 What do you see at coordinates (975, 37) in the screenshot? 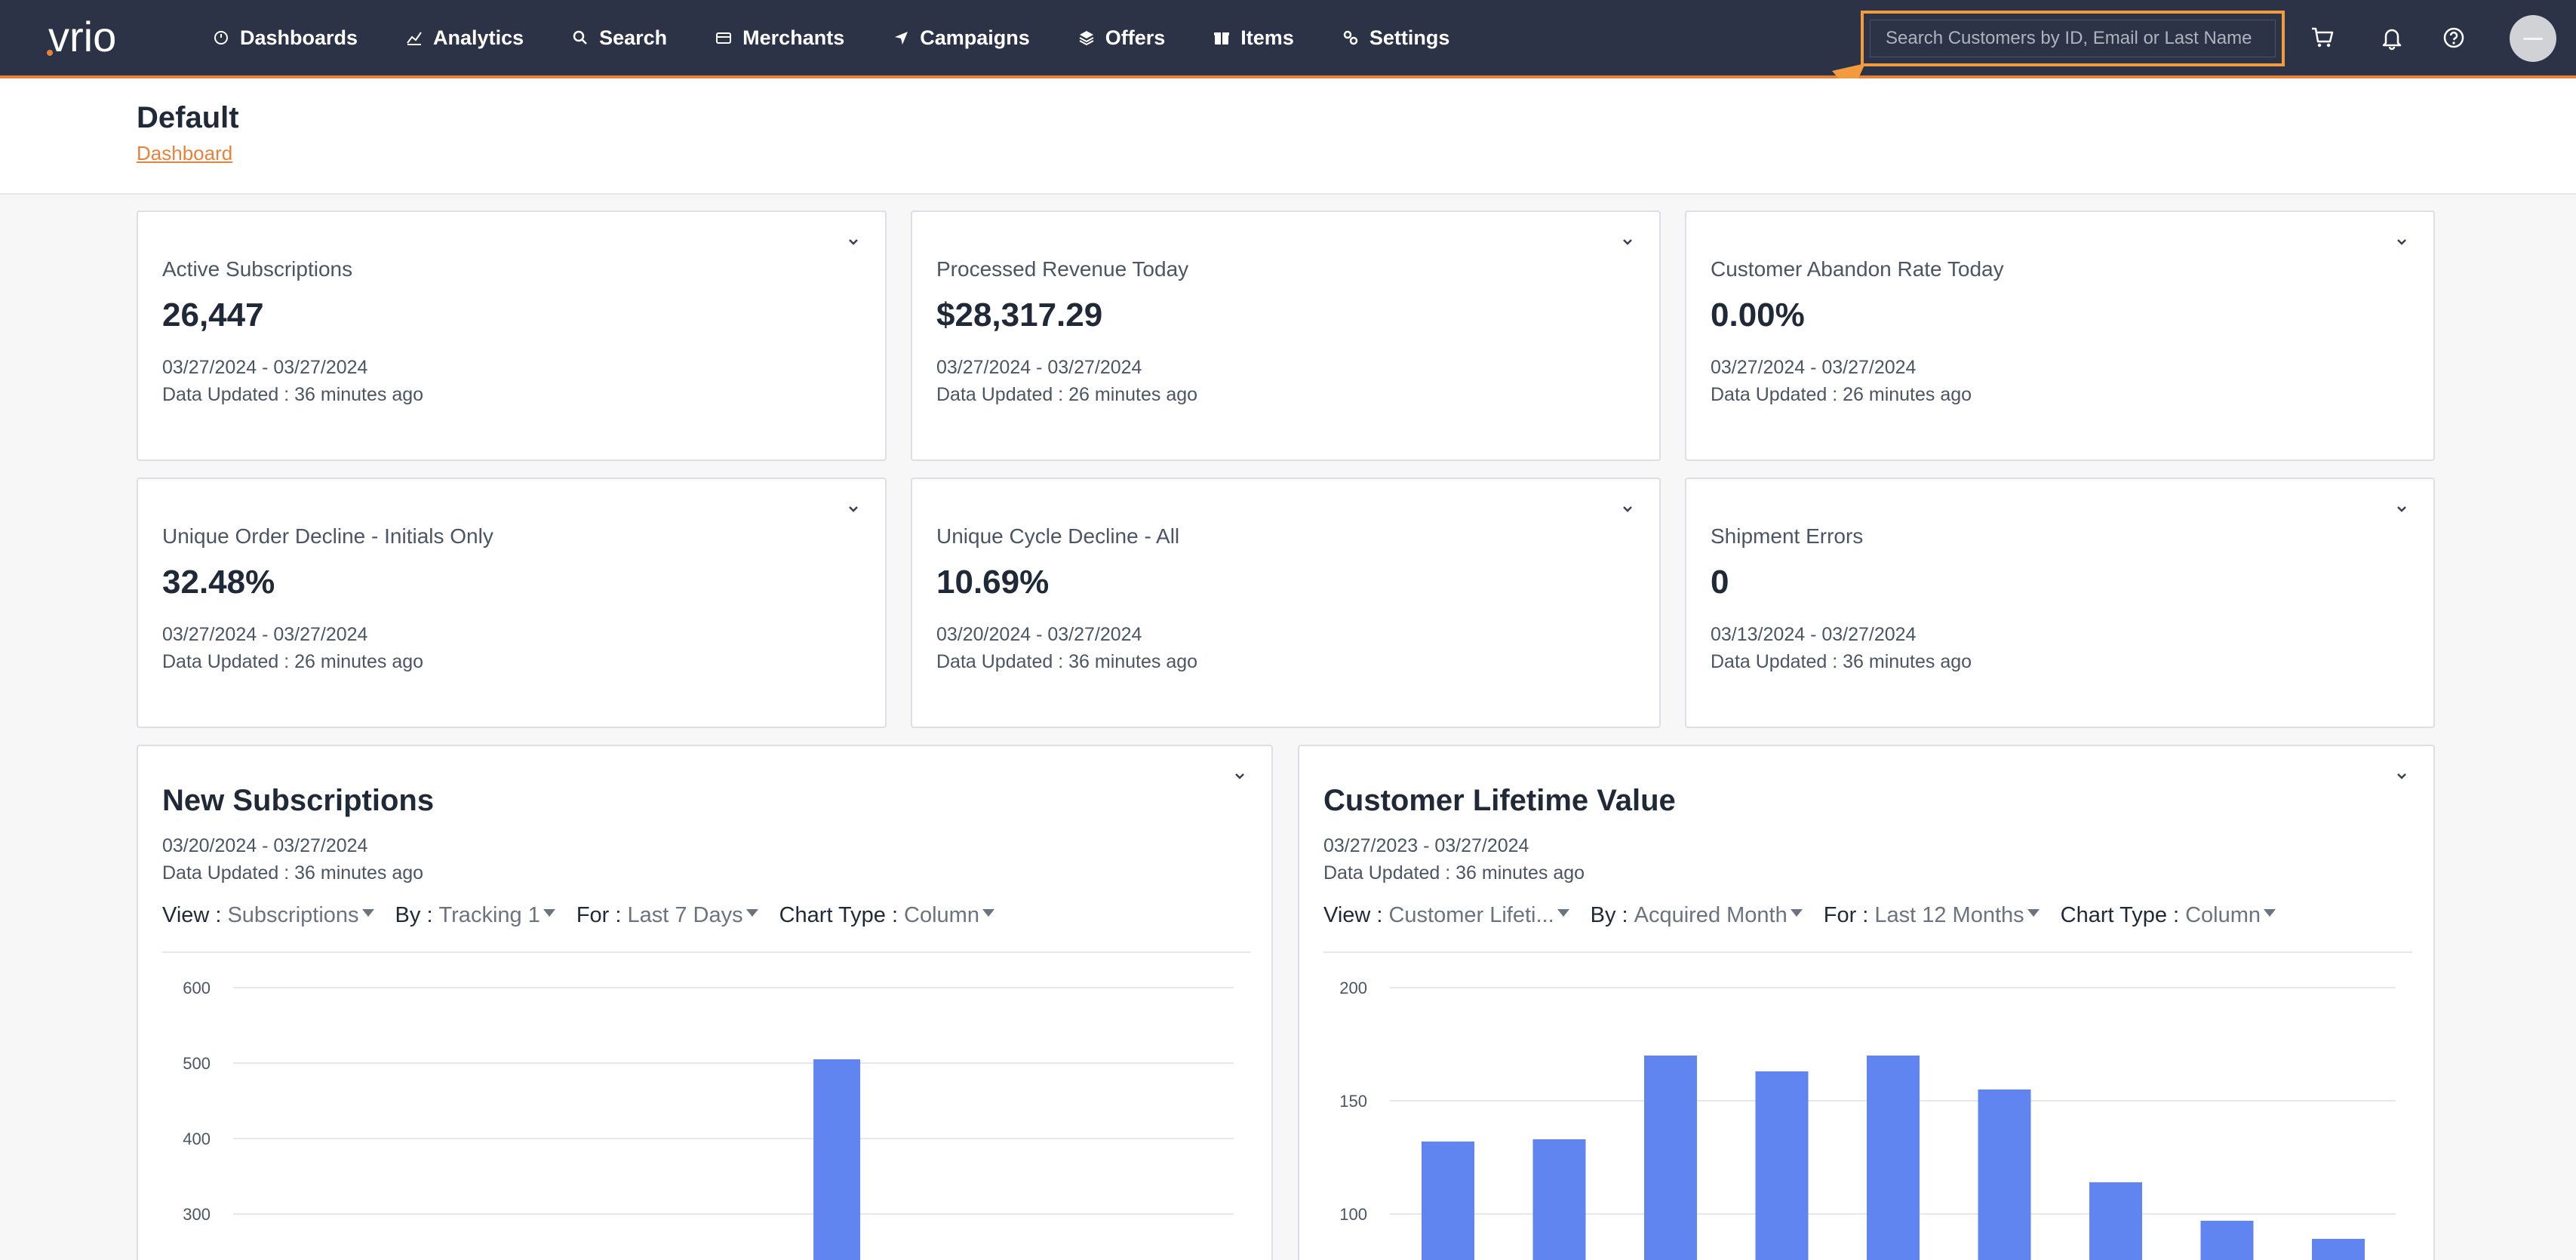
I see `nav-item-label: Campaigns` at bounding box center [975, 37].